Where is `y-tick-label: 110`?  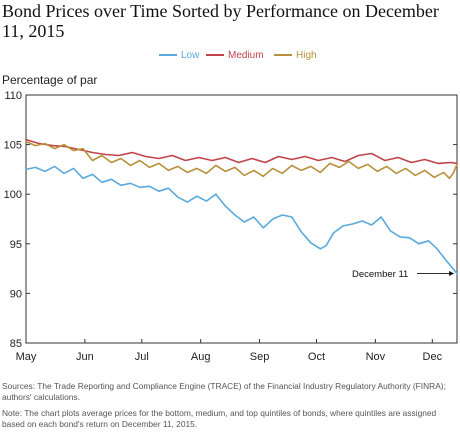 y-tick-label: 110 is located at coordinates (13, 96).